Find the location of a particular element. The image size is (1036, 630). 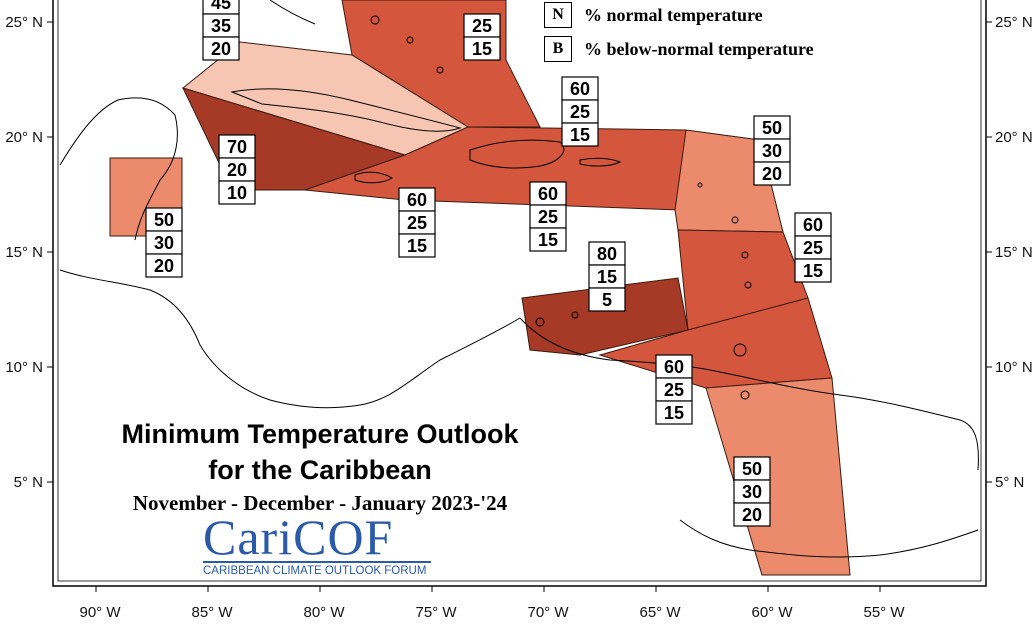

above-normal-value: 45 is located at coordinates (221, 6).